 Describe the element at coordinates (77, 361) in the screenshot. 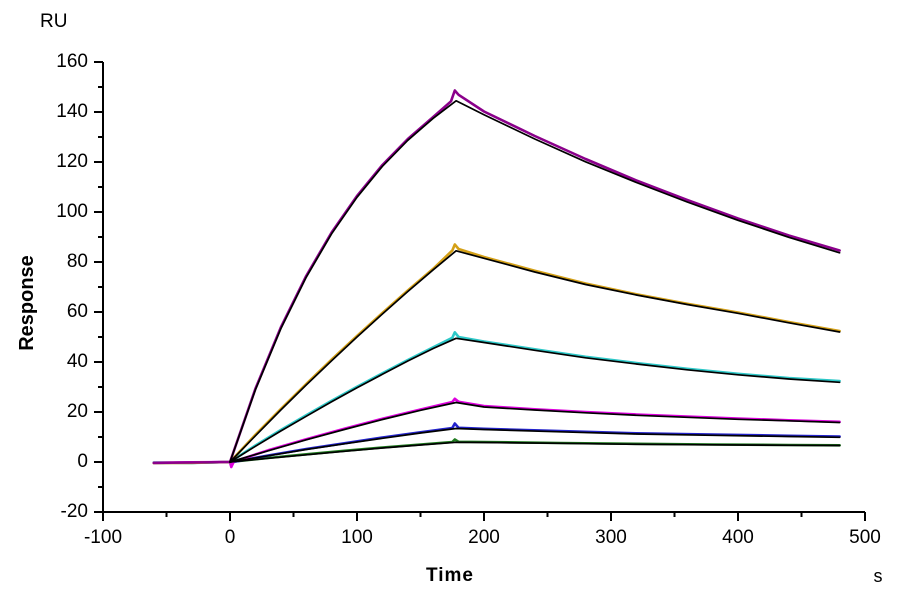

I see `y-tick-label: 40` at that location.